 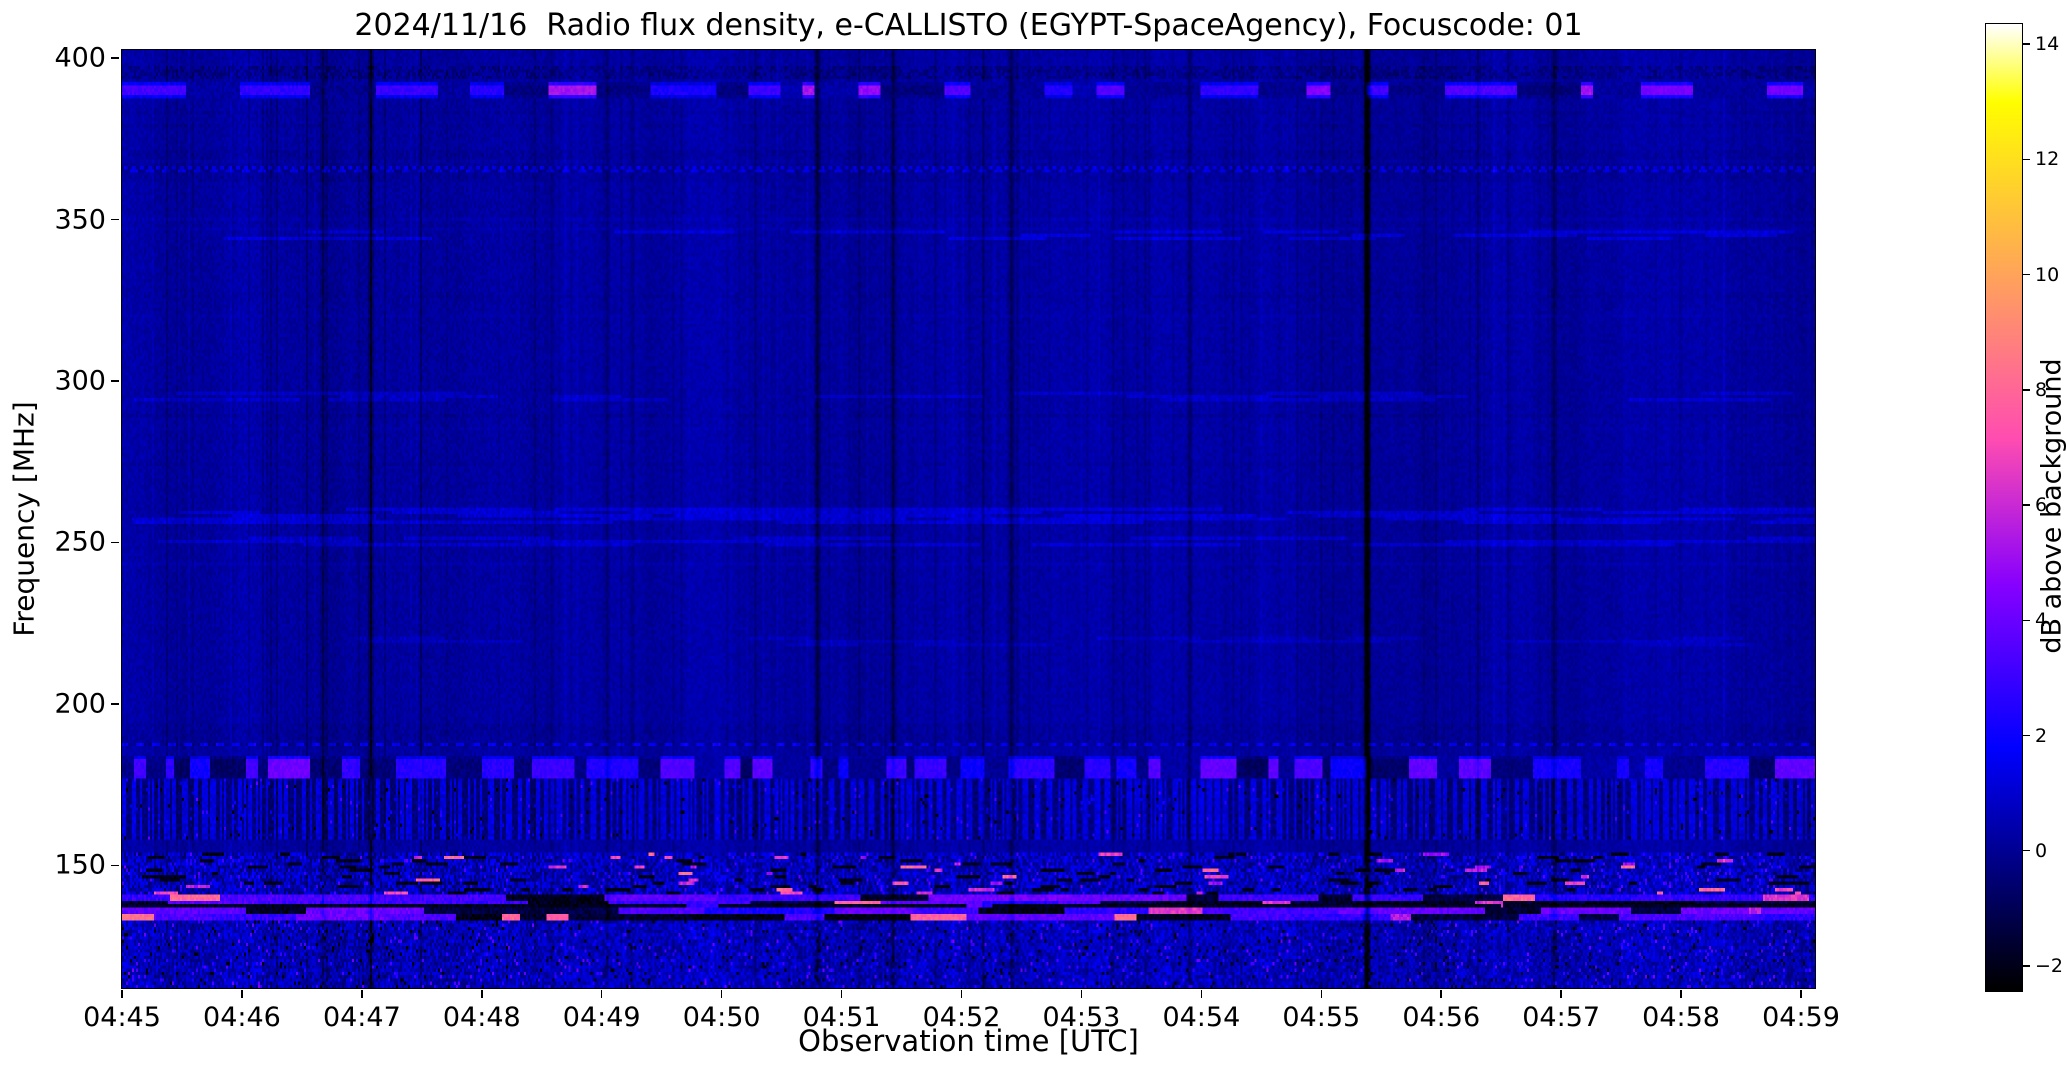 I want to click on x-tick-label: 04:56, so click(x=1441, y=1017).